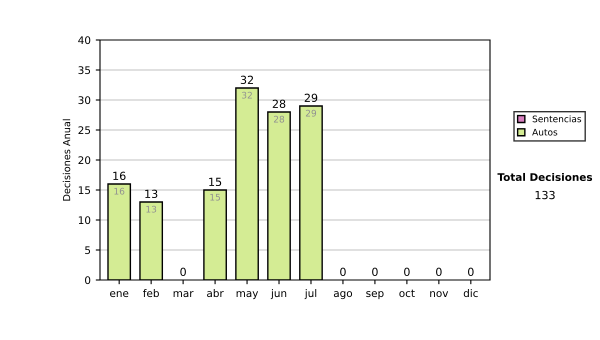 Image resolution: width=600 pixels, height=340 pixels. Describe the element at coordinates (471, 293) in the screenshot. I see `x-tick-label: dic` at that location.